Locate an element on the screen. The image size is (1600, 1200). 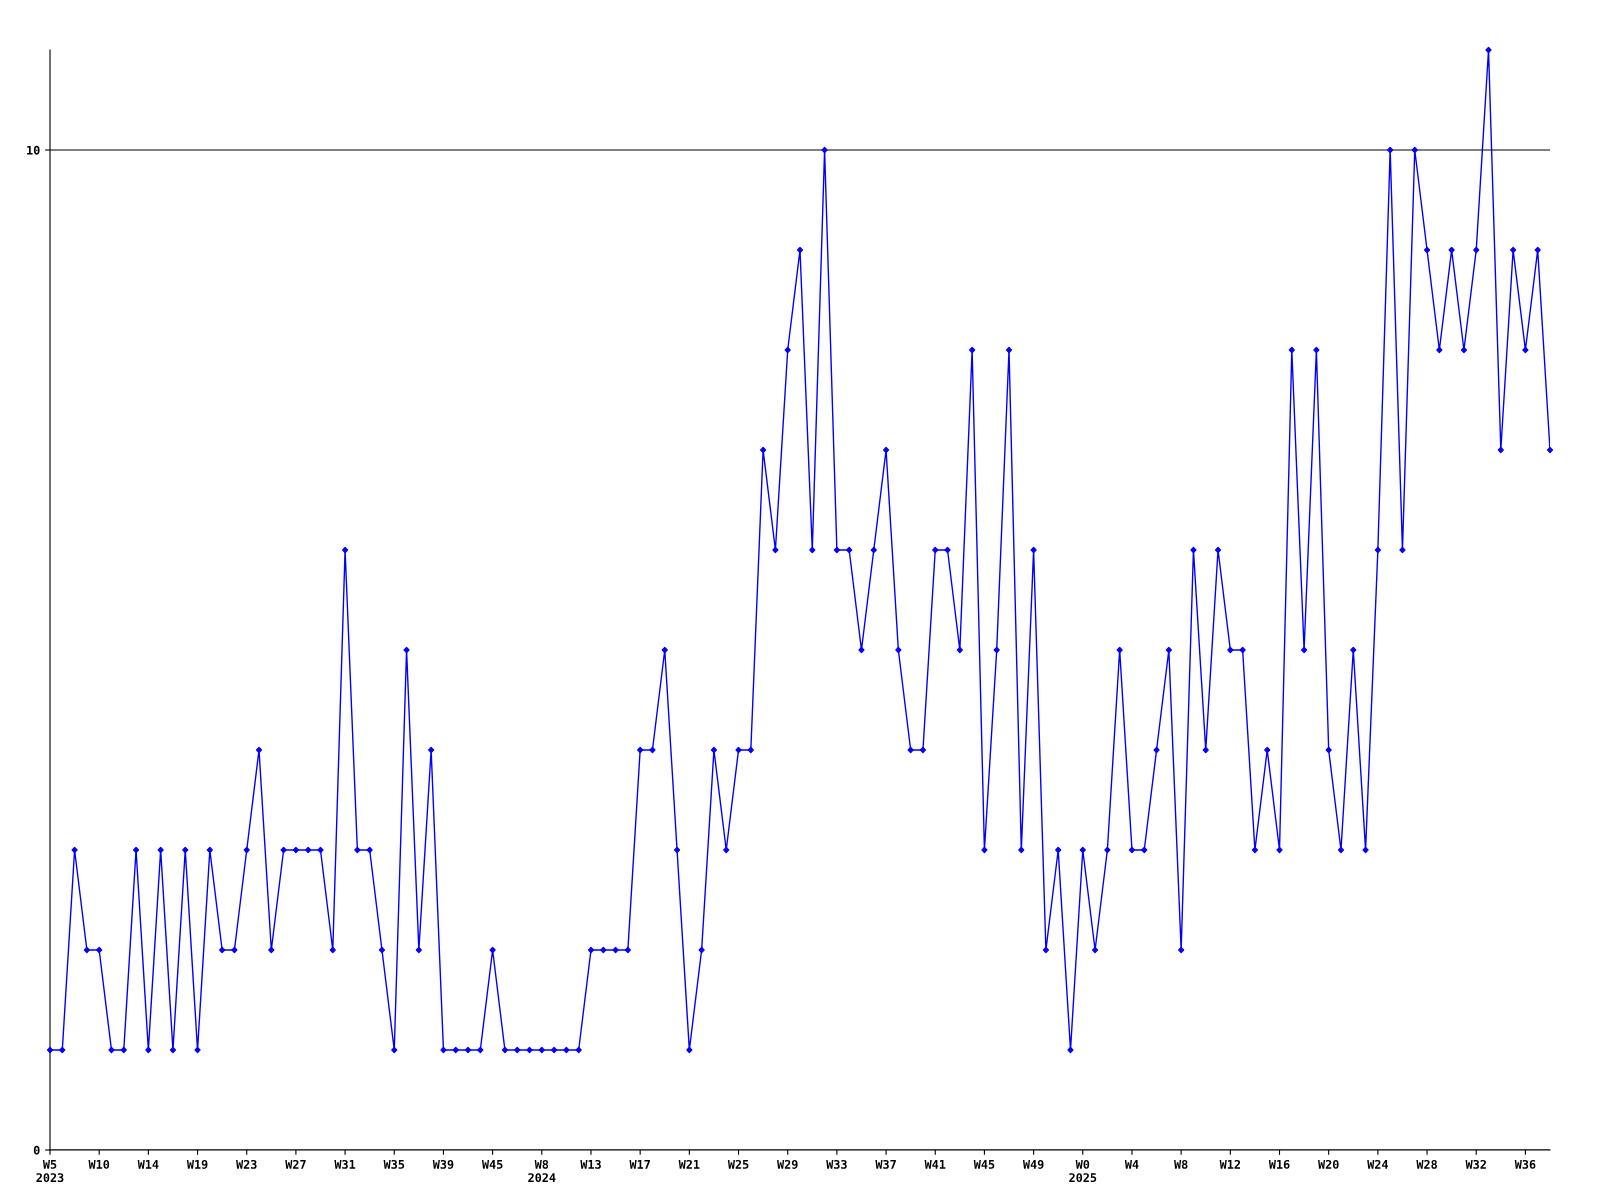
x-tick-label: W32 is located at coordinates (1475, 1164).